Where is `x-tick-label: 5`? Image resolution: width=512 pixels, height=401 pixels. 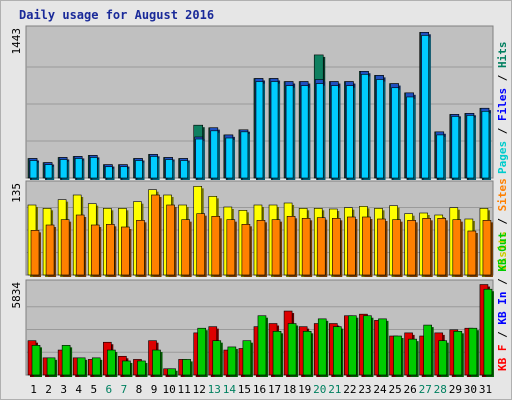
x-tick-label: 5 is located at coordinates (93, 389).